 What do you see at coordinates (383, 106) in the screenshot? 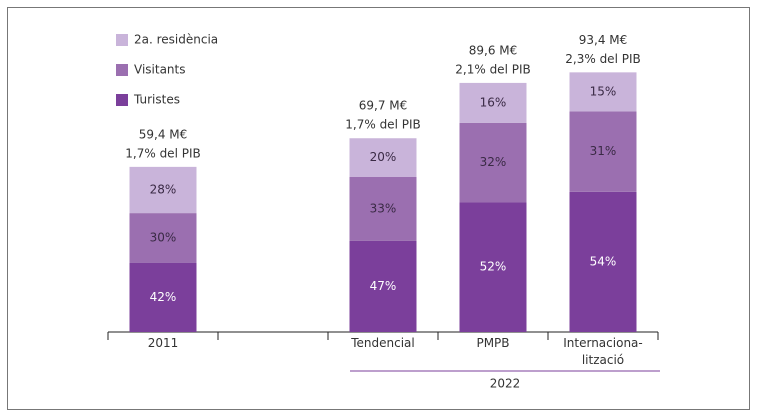
I see `total-label: 69,7 M€` at bounding box center [383, 106].